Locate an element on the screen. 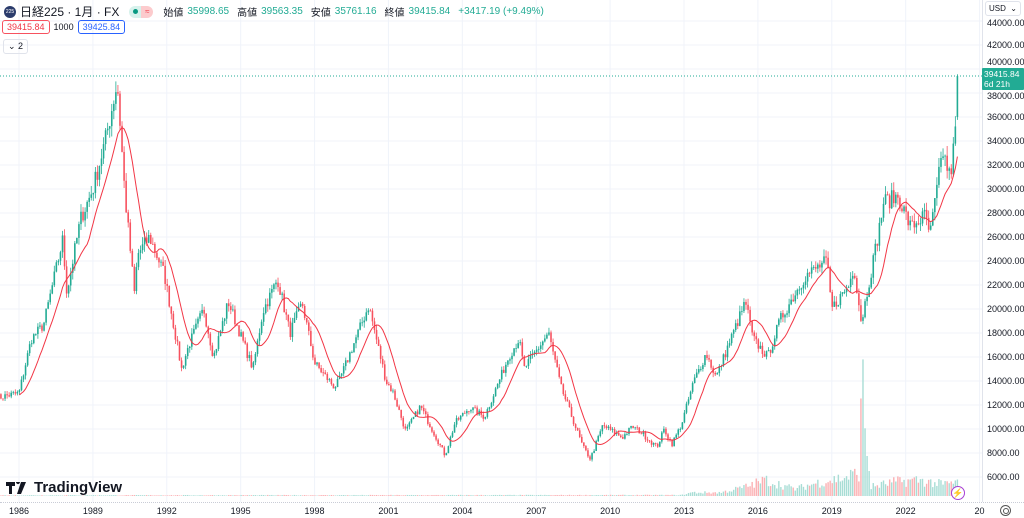  indicators-toggle: ⌄ 2 is located at coordinates (16, 46).